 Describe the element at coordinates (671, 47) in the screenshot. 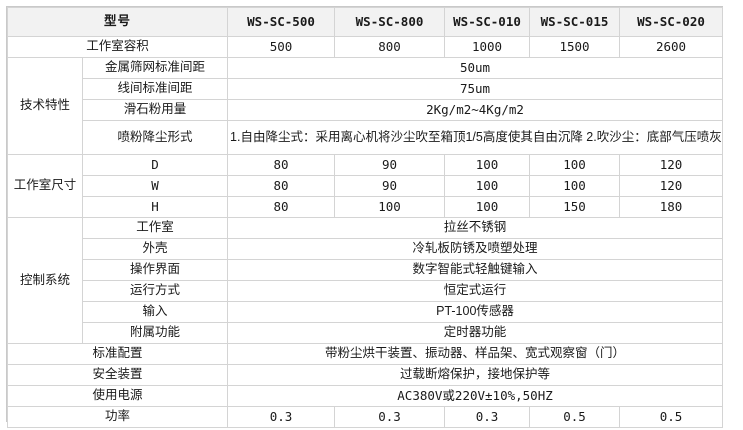

I see `cell-volume-020: 2600` at that location.